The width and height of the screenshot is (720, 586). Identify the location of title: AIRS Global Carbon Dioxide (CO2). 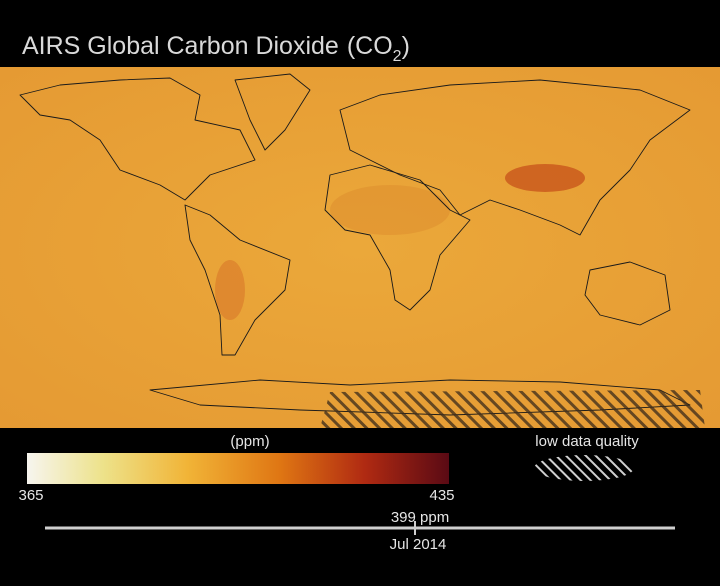
(216, 48).